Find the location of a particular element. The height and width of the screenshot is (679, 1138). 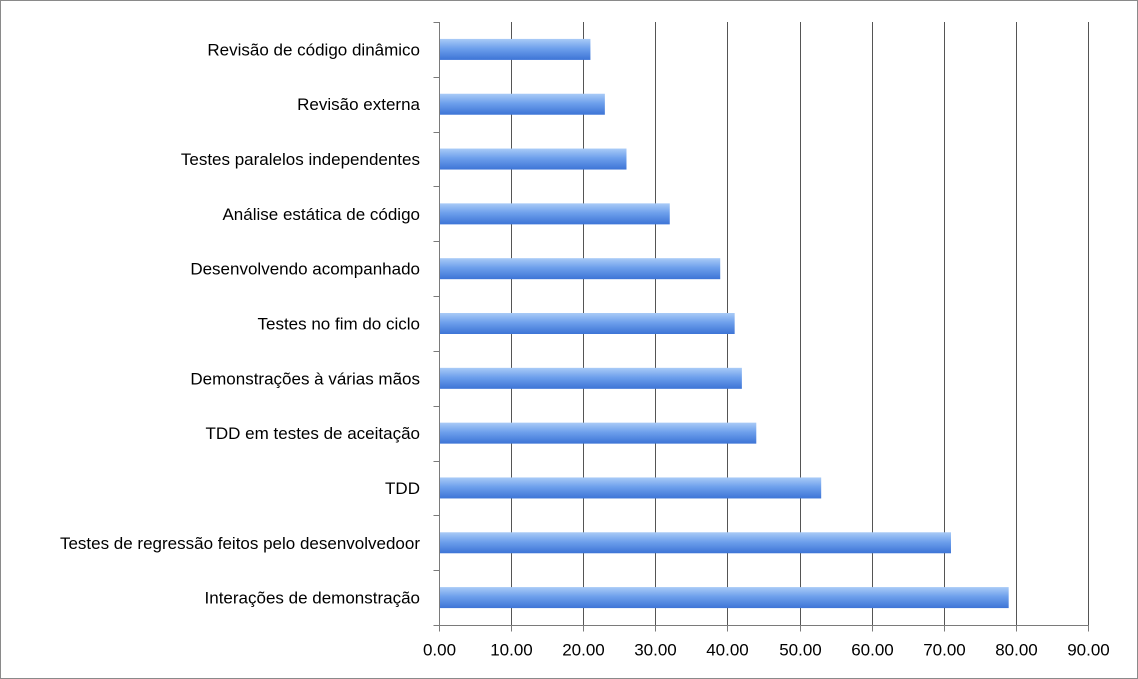

category-label-4: Desenvolvendo acompanhado is located at coordinates (305, 269).